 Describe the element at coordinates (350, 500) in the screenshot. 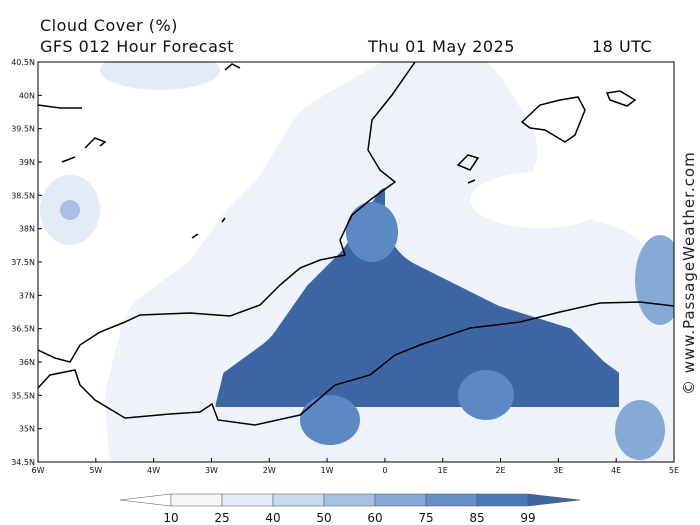

I see `colorbar` at that location.